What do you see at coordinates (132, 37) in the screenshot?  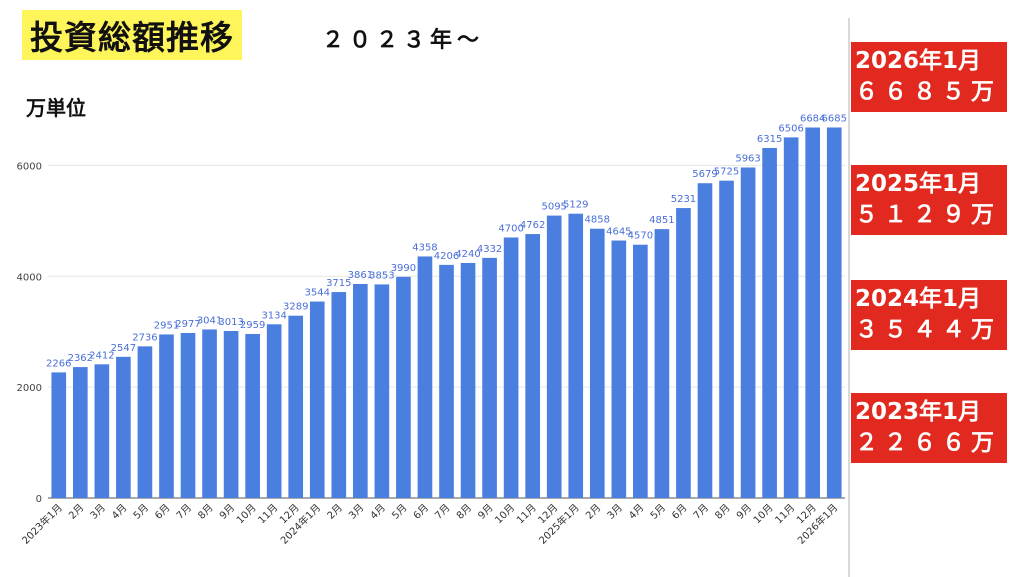 I see `chart-title-text: 投資総額推移` at bounding box center [132, 37].